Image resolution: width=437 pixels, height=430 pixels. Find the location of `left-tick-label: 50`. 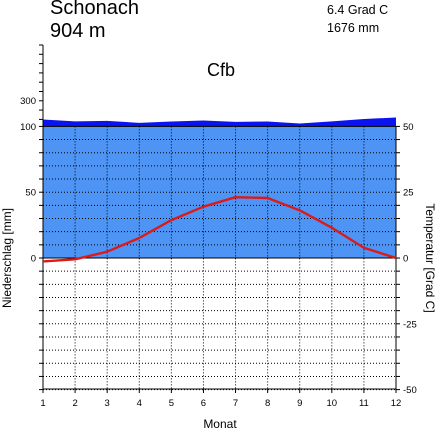

left-tick-label: 50 is located at coordinates (30, 193).